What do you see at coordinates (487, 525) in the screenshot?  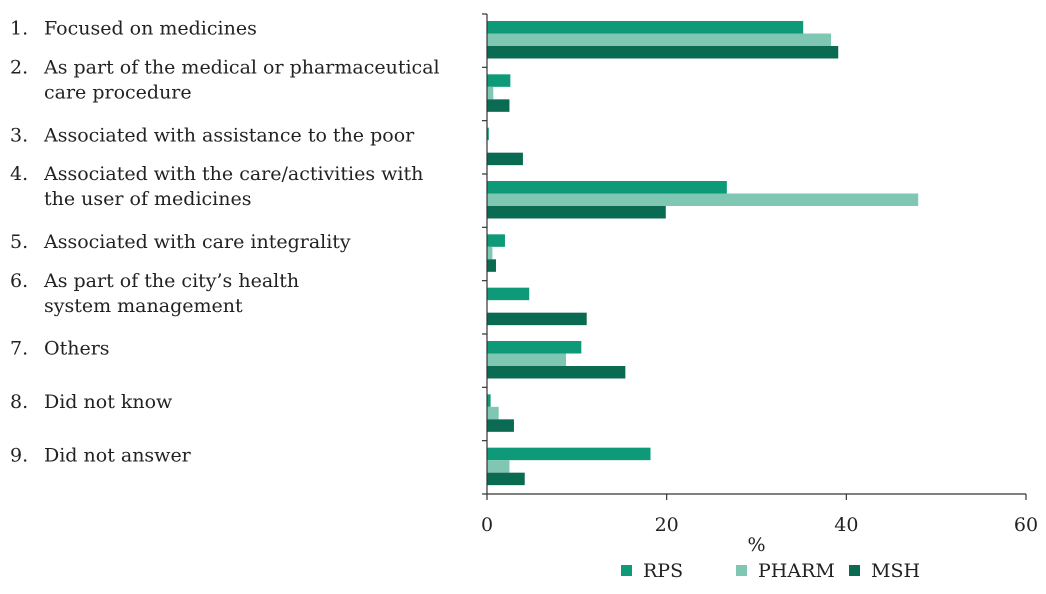 I see `x-tick-label: 0` at bounding box center [487, 525].